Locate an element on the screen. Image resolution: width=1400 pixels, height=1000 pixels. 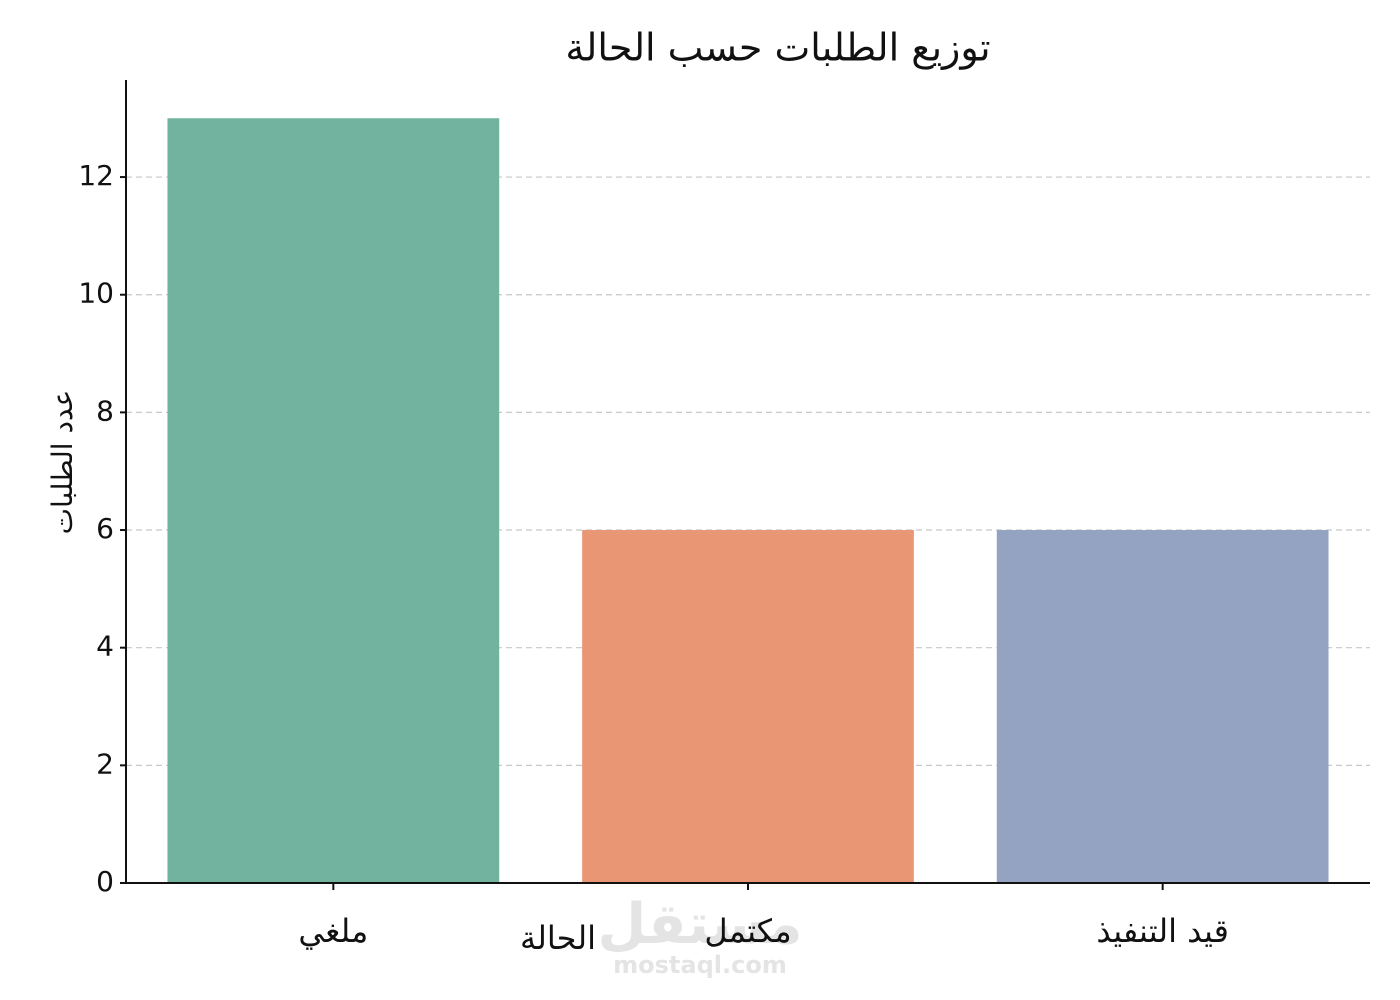
y-tick-label: 6 is located at coordinates (105, 528).